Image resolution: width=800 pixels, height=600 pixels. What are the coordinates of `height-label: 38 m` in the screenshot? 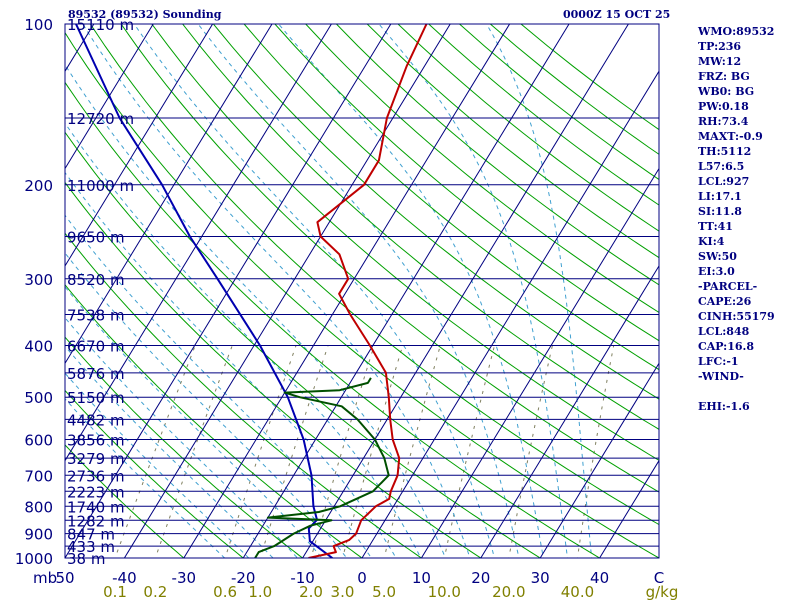 It's located at (86, 559).